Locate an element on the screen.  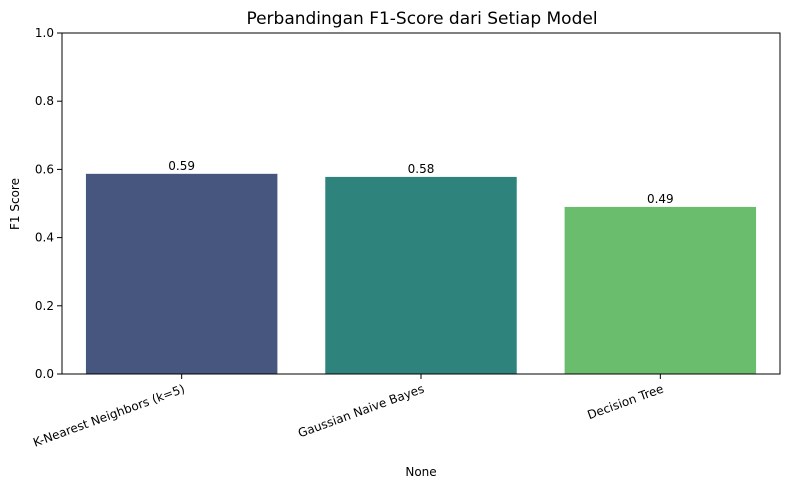
y-tick-label: 0.6 is located at coordinates (44, 169).